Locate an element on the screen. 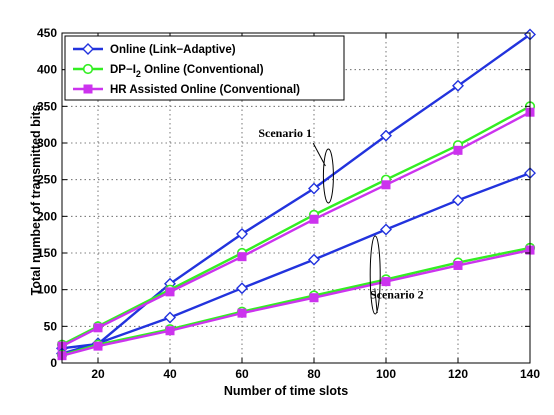 This screenshot has height=415, width=554. annotation-scenario-1: Scenario 1 is located at coordinates (296, 165).